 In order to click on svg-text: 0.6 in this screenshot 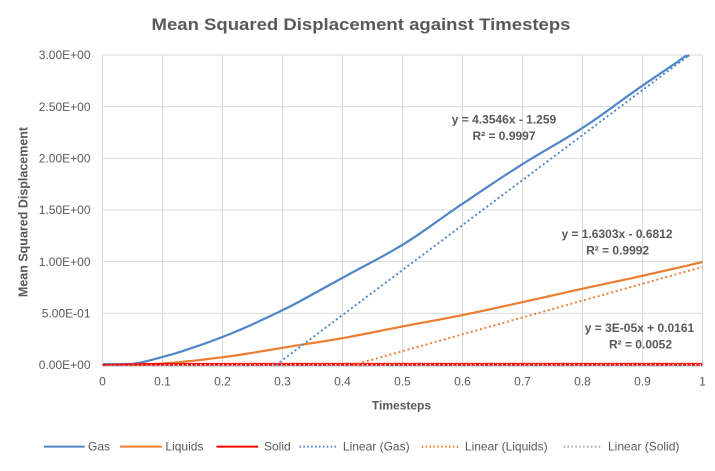, I will do `click(462, 382)`.